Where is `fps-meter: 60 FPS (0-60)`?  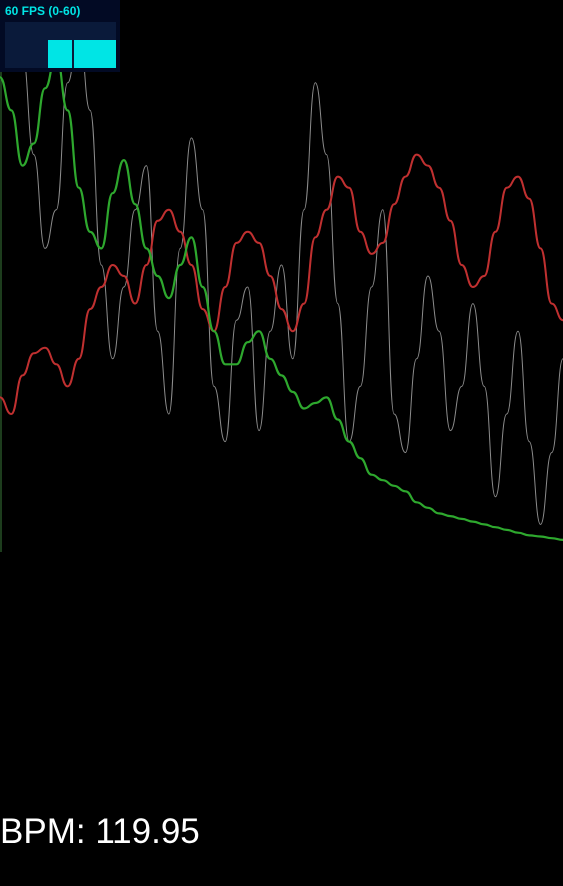
fps-meter: 60 FPS (0-60) is located at coordinates (60, 36).